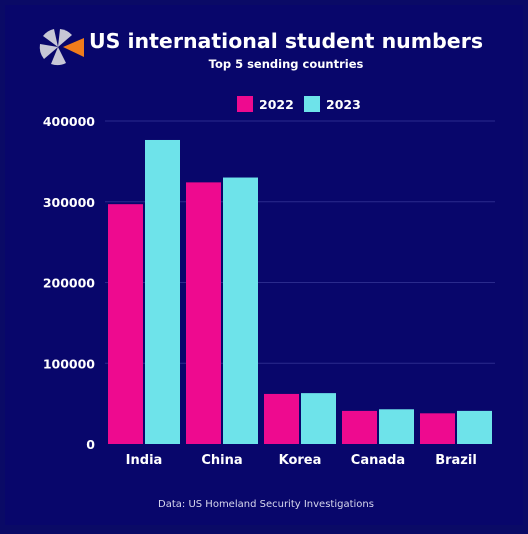 This screenshot has height=534, width=528. I want to click on bar-brazil-2023, so click(474, 427).